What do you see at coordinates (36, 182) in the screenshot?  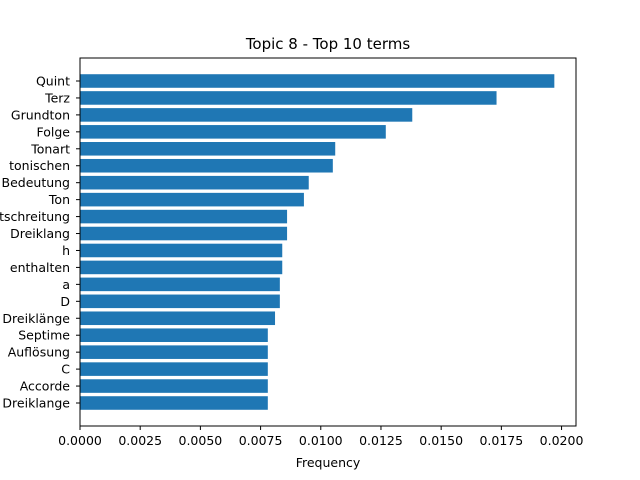 I see `y-tick-label: Bedeutung` at bounding box center [36, 182].